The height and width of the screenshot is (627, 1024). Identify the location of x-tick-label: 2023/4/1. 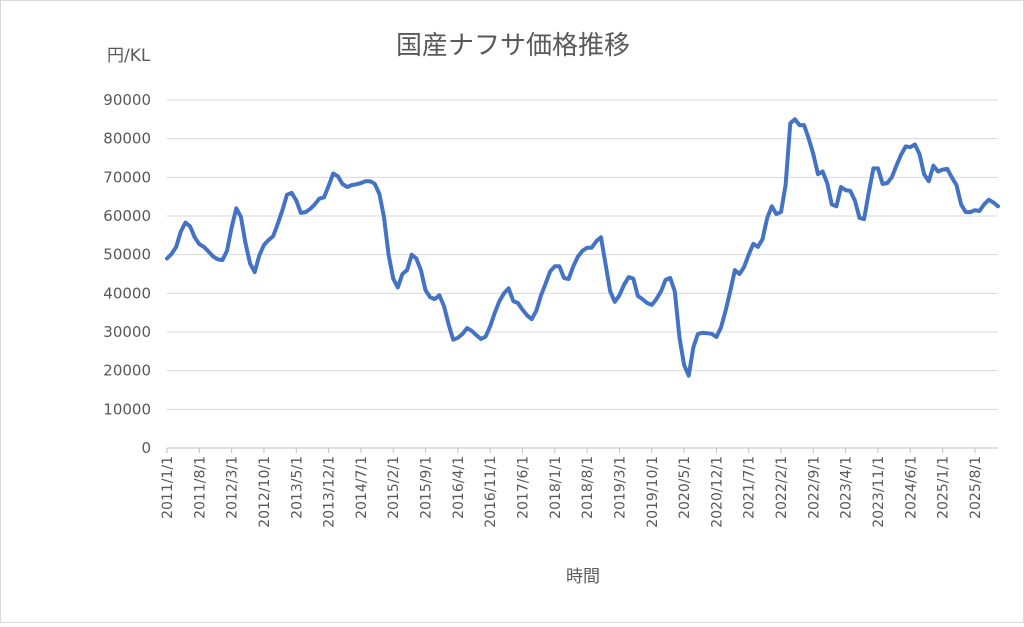
(847, 487).